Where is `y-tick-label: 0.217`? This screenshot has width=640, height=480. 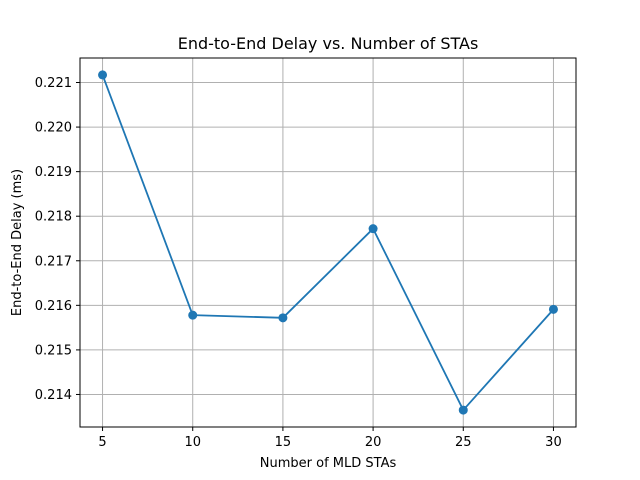 y-tick-label: 0.217 is located at coordinates (53, 261).